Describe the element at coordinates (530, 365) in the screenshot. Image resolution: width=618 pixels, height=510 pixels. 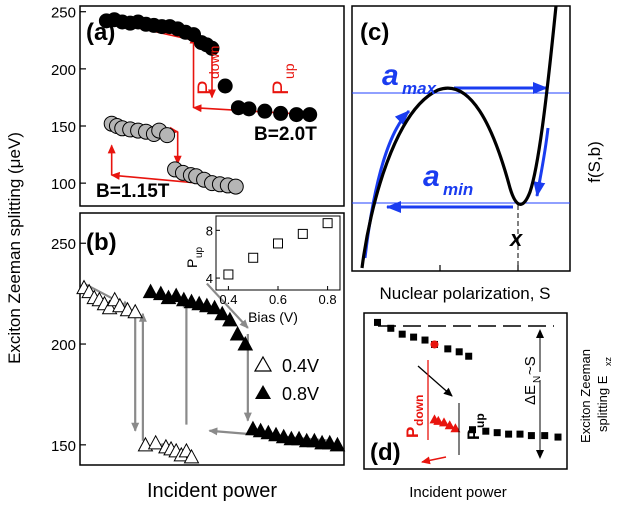
I see `delta-e-rest: ~S` at that location.